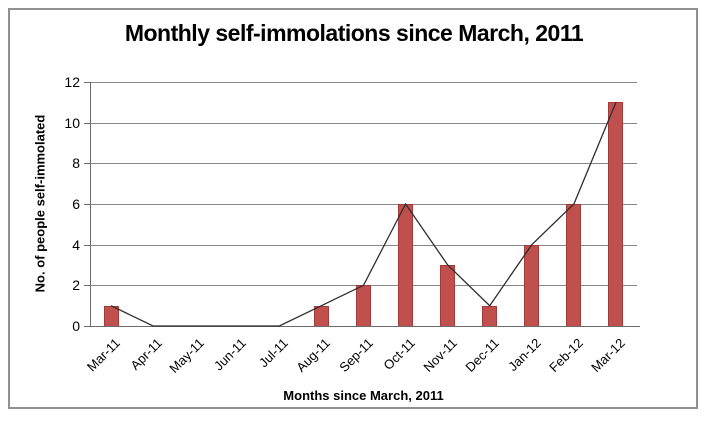  I want to click on y-tick-label-2: 2, so click(76, 285).